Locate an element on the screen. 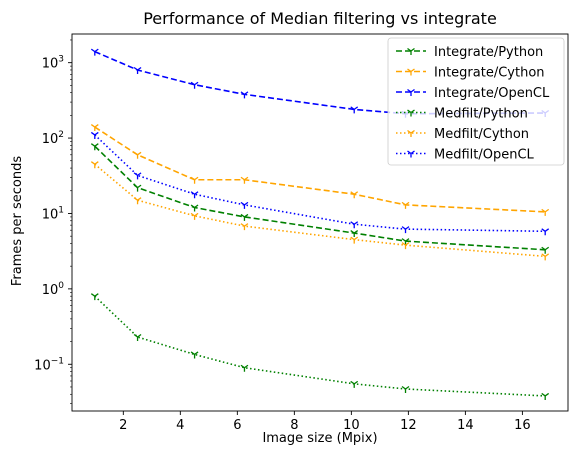  legend-entry-1: Integrate/Cython is located at coordinates (470, 73).